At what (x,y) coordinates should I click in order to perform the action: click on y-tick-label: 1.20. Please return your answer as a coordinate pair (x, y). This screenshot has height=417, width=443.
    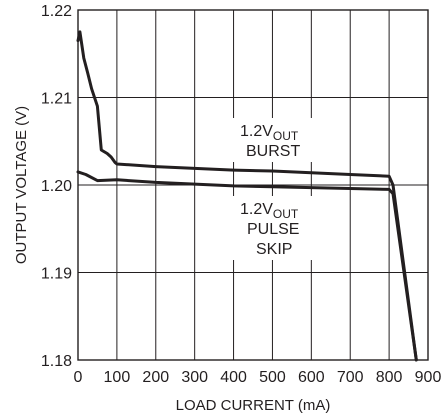
    Looking at the image, I should click on (56, 186).